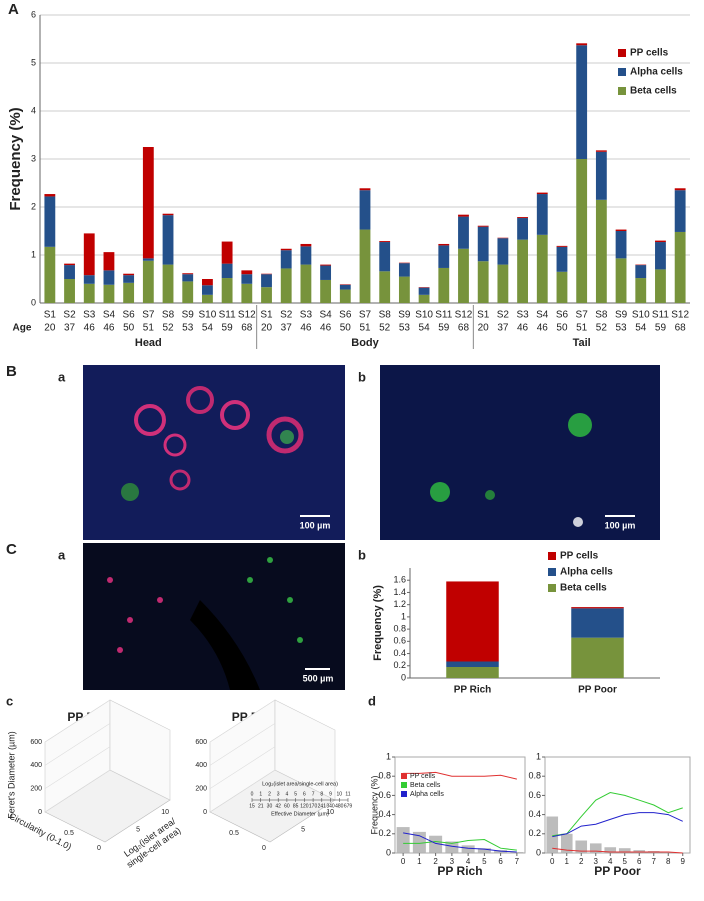  I want to click on group-label: Tail, so click(582, 343).